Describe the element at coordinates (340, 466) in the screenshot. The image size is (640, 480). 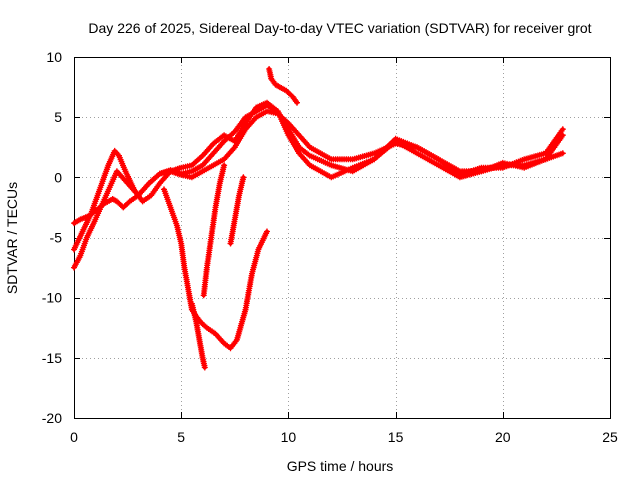
I see `x-axis-label: GPS time / hours` at that location.